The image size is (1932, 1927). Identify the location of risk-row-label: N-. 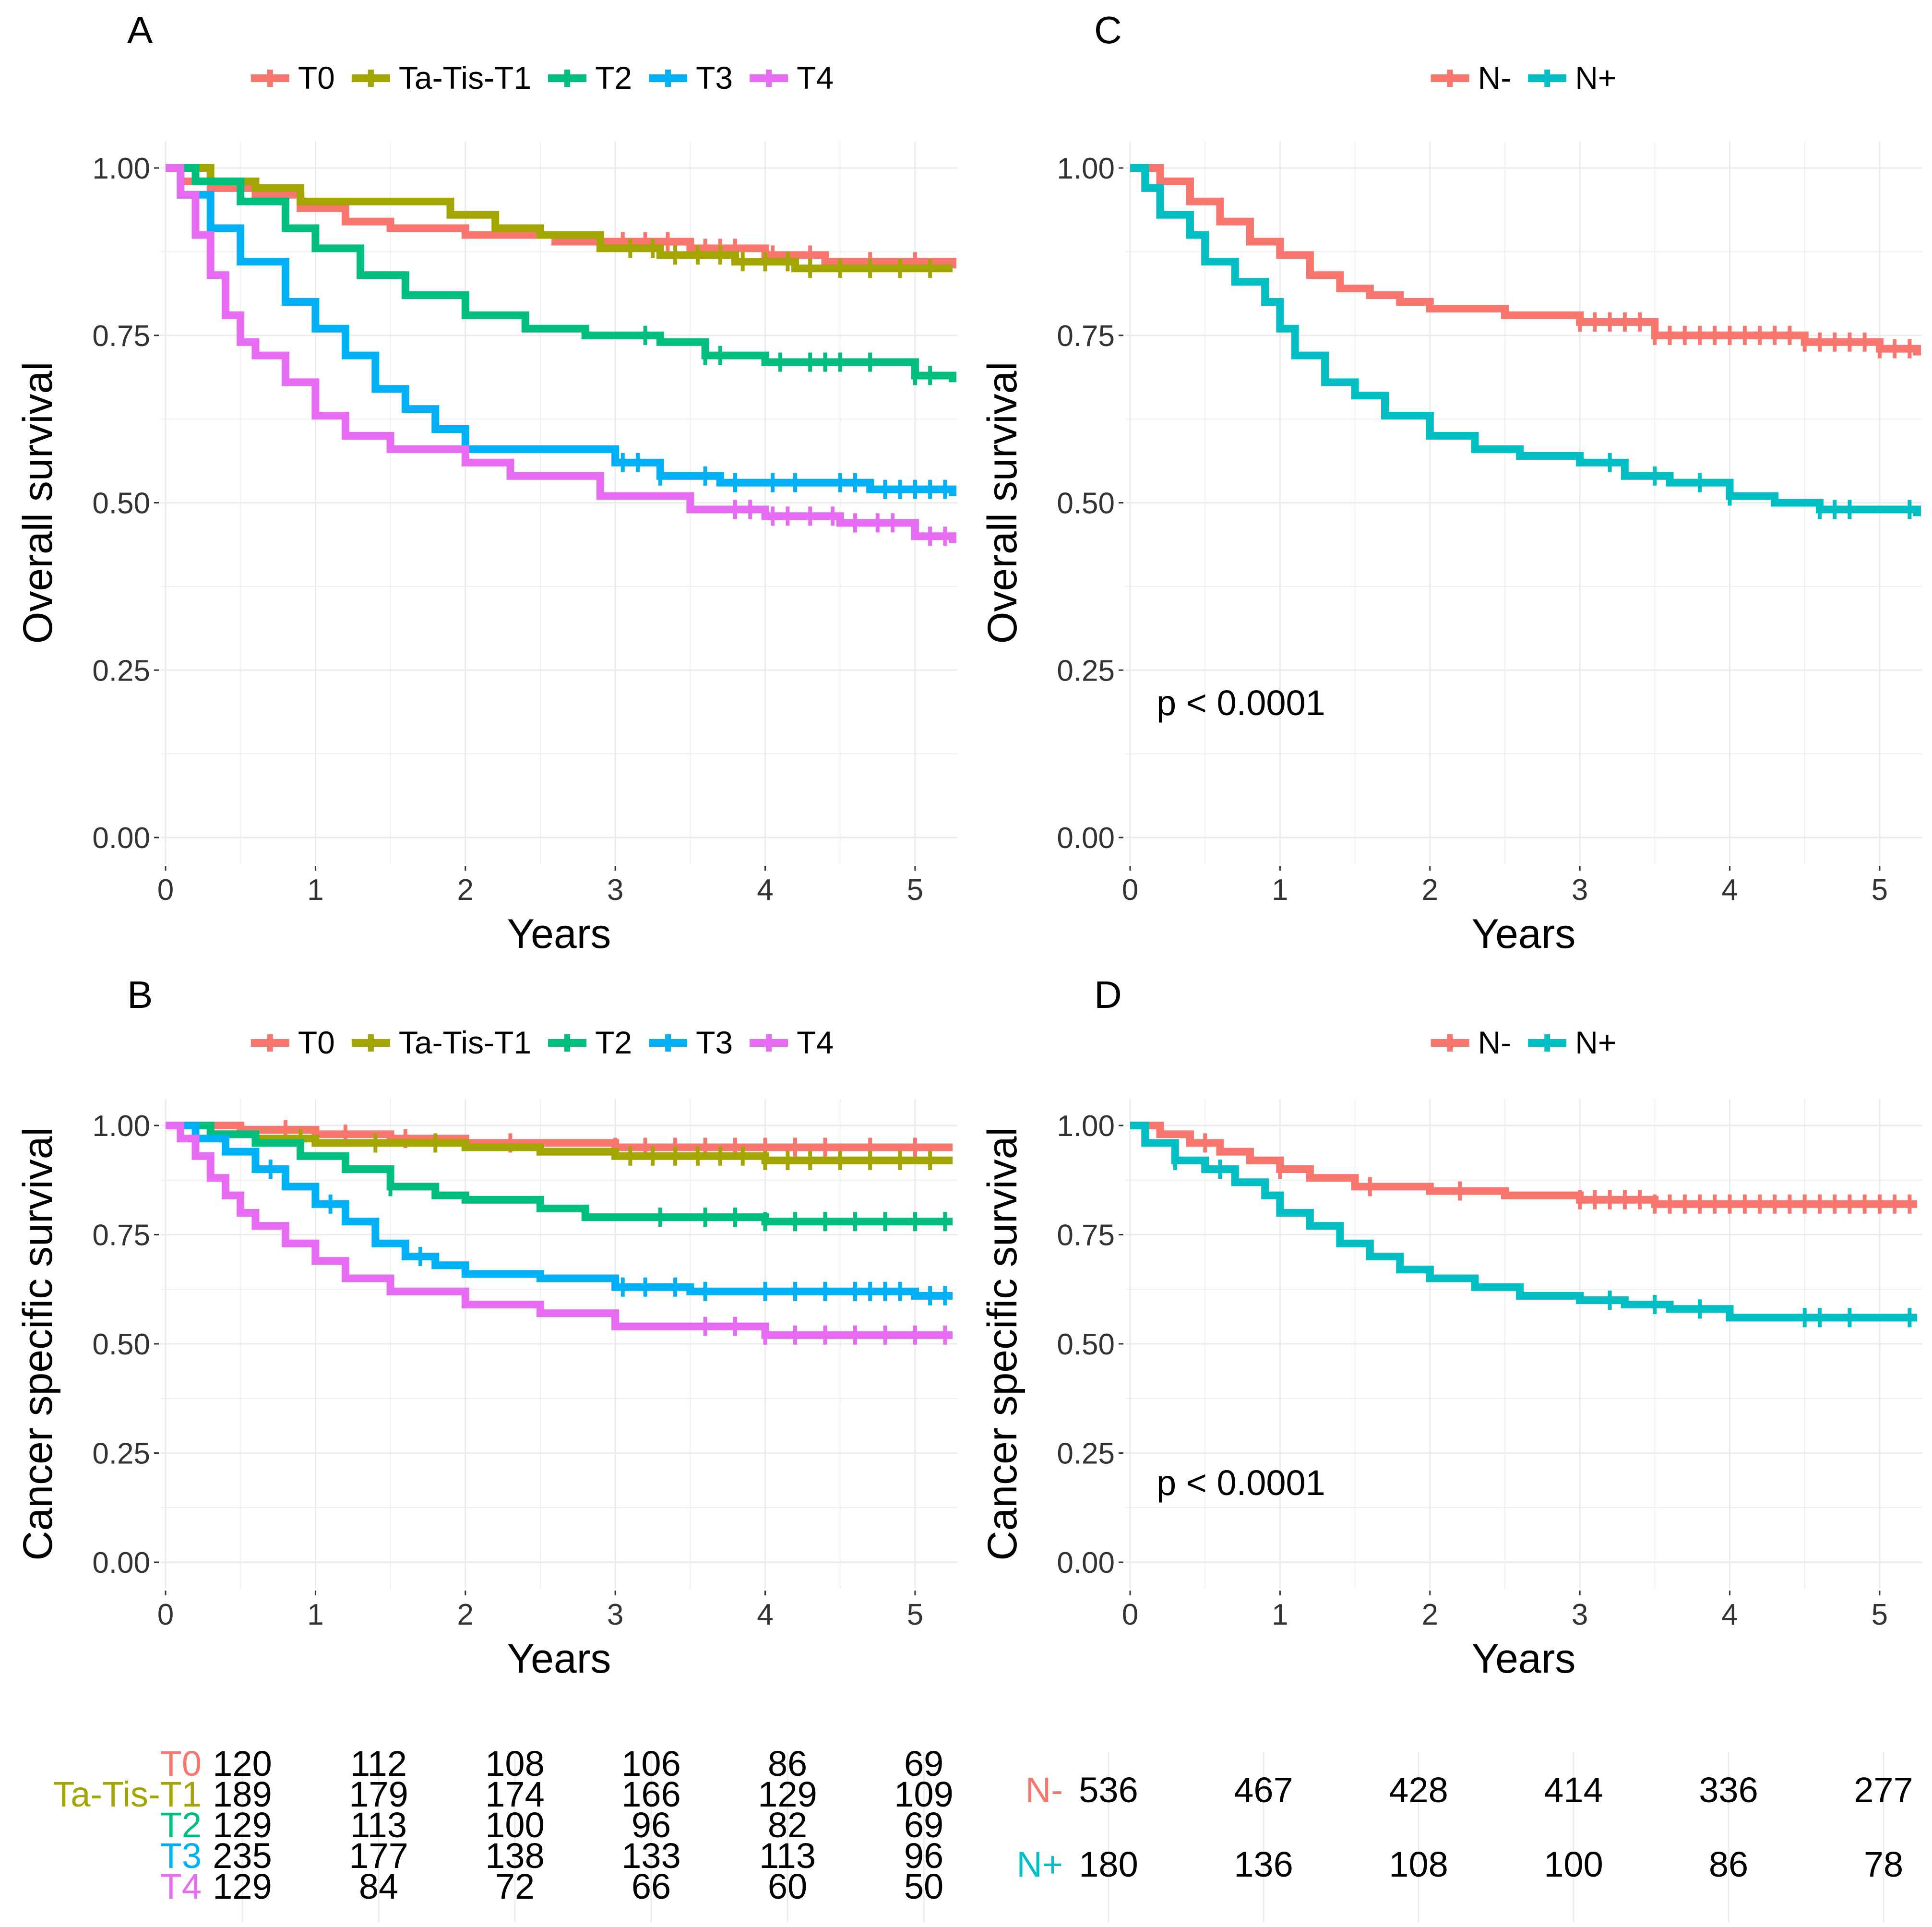
(1044, 1790).